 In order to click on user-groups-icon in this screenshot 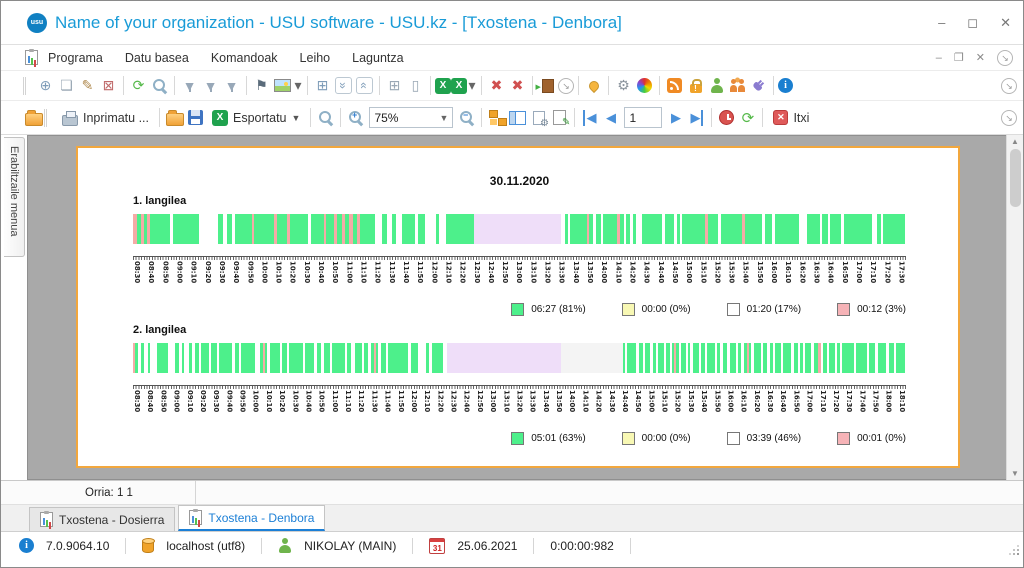, I will do `click(737, 86)`.